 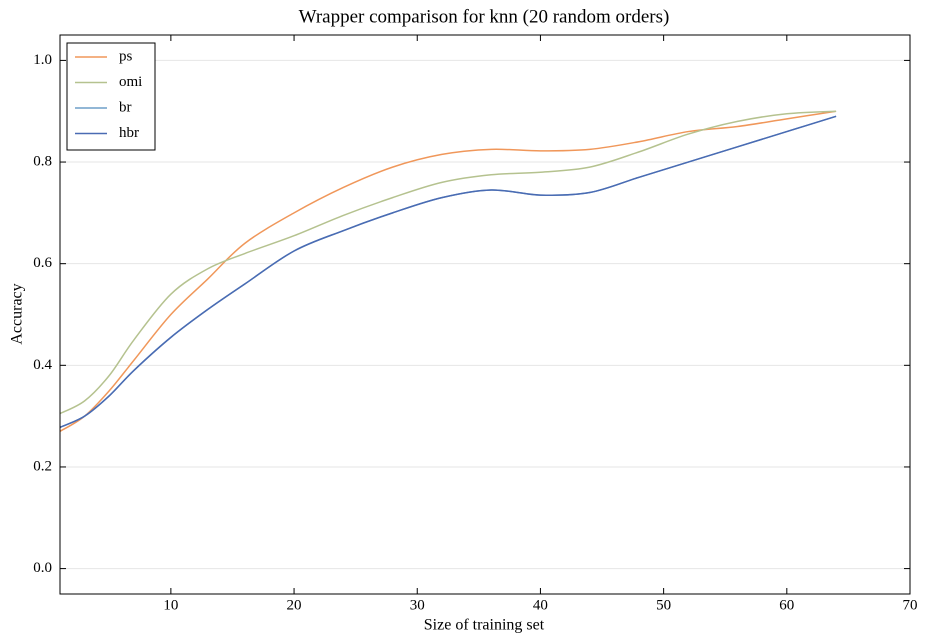 I want to click on y-tick-label: 0.6, so click(x=42, y=263).